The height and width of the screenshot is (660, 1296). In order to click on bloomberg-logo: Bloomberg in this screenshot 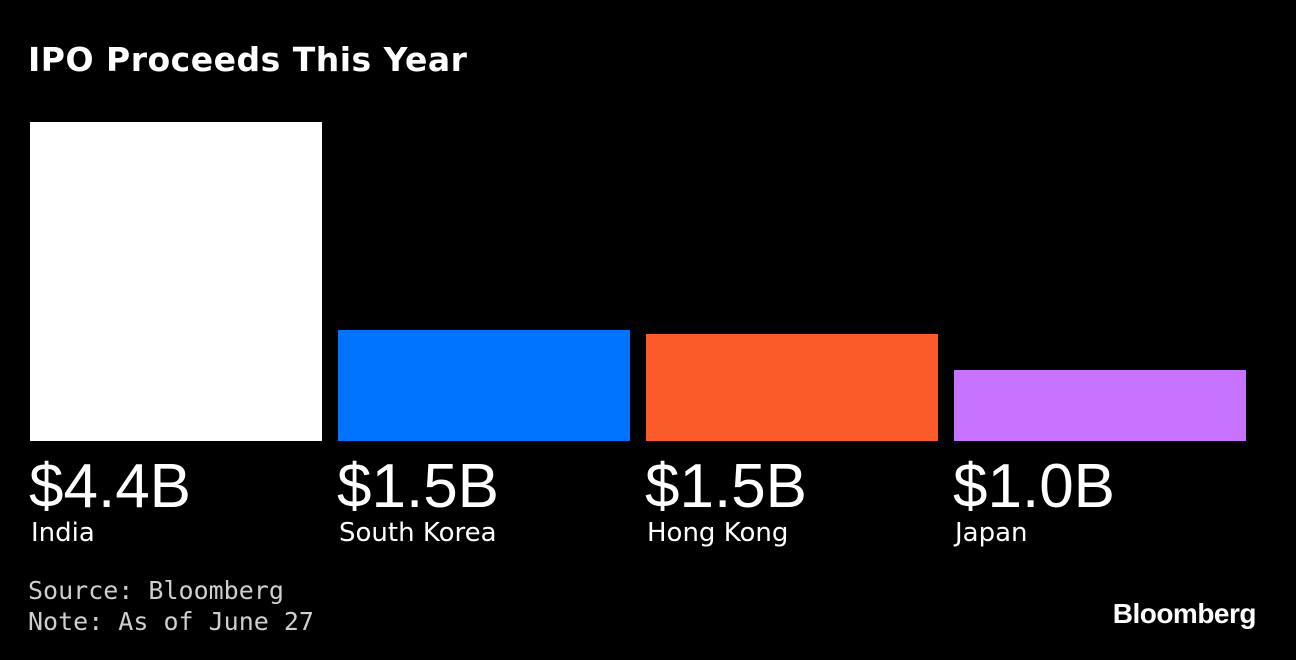, I will do `click(1184, 613)`.